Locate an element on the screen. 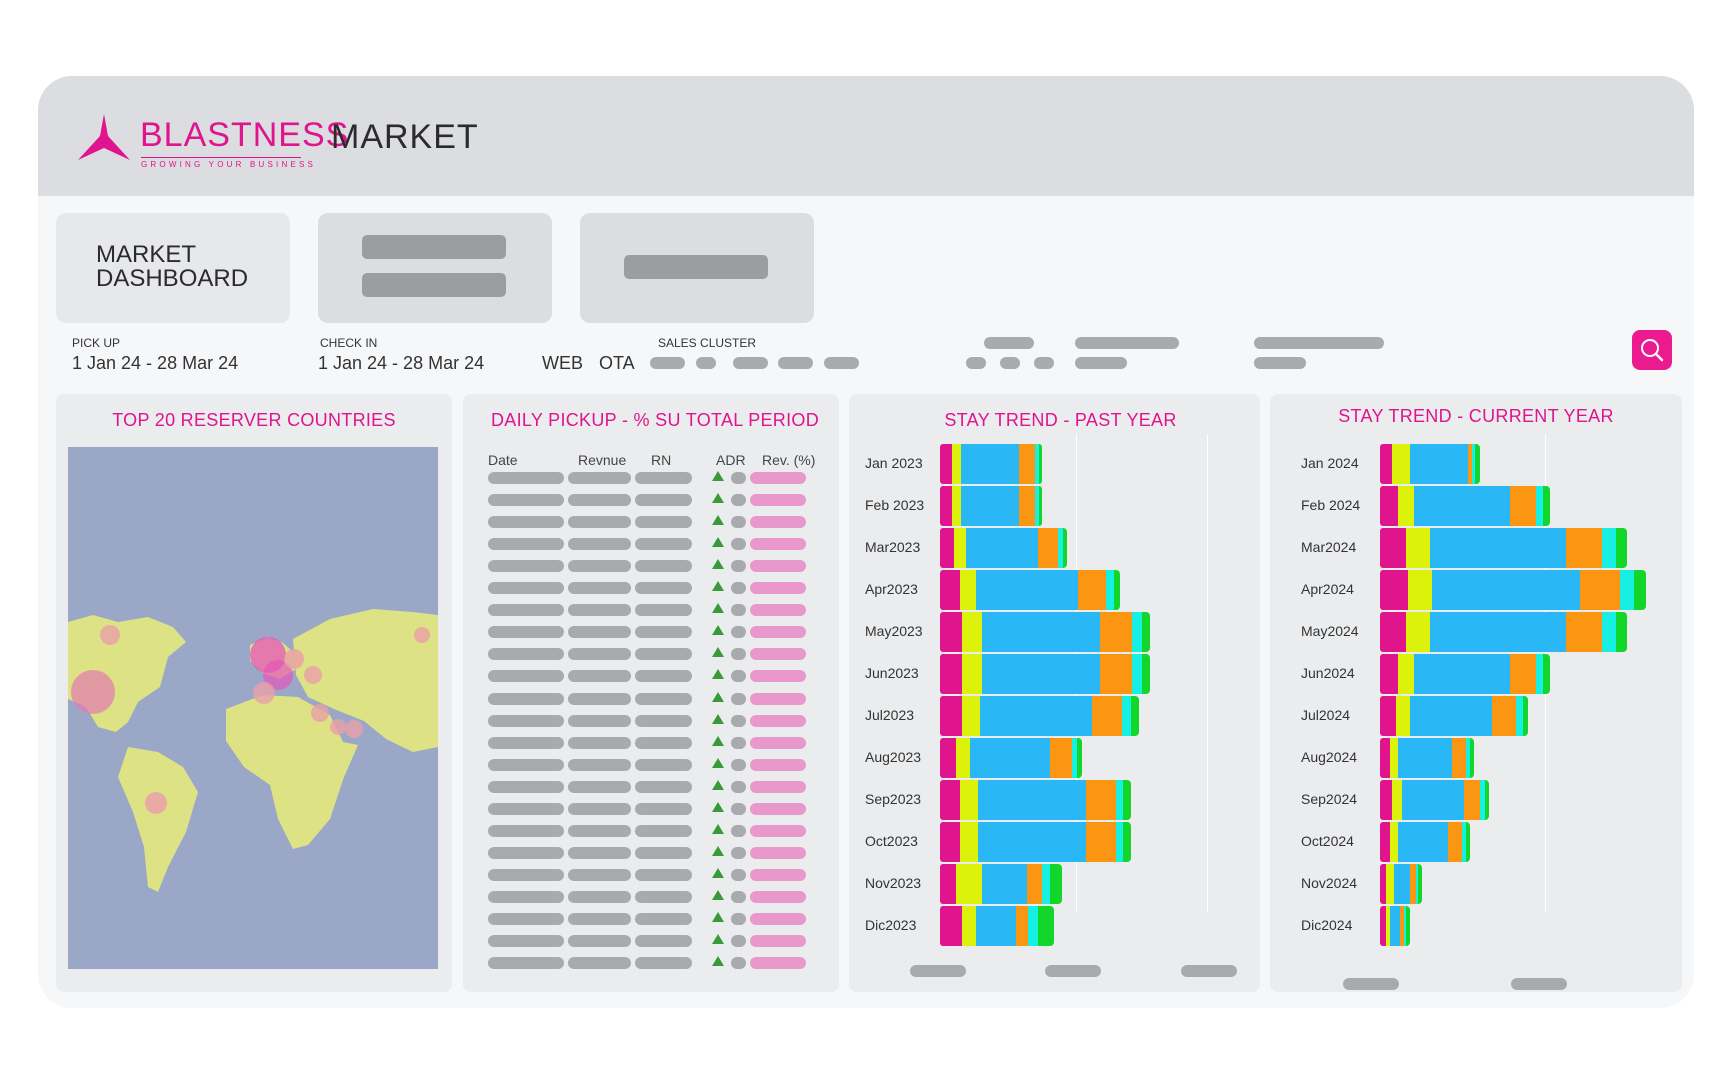 The image size is (1730, 1080). market-dashboard-tile: MARKET DASHBOARD is located at coordinates (173, 268).